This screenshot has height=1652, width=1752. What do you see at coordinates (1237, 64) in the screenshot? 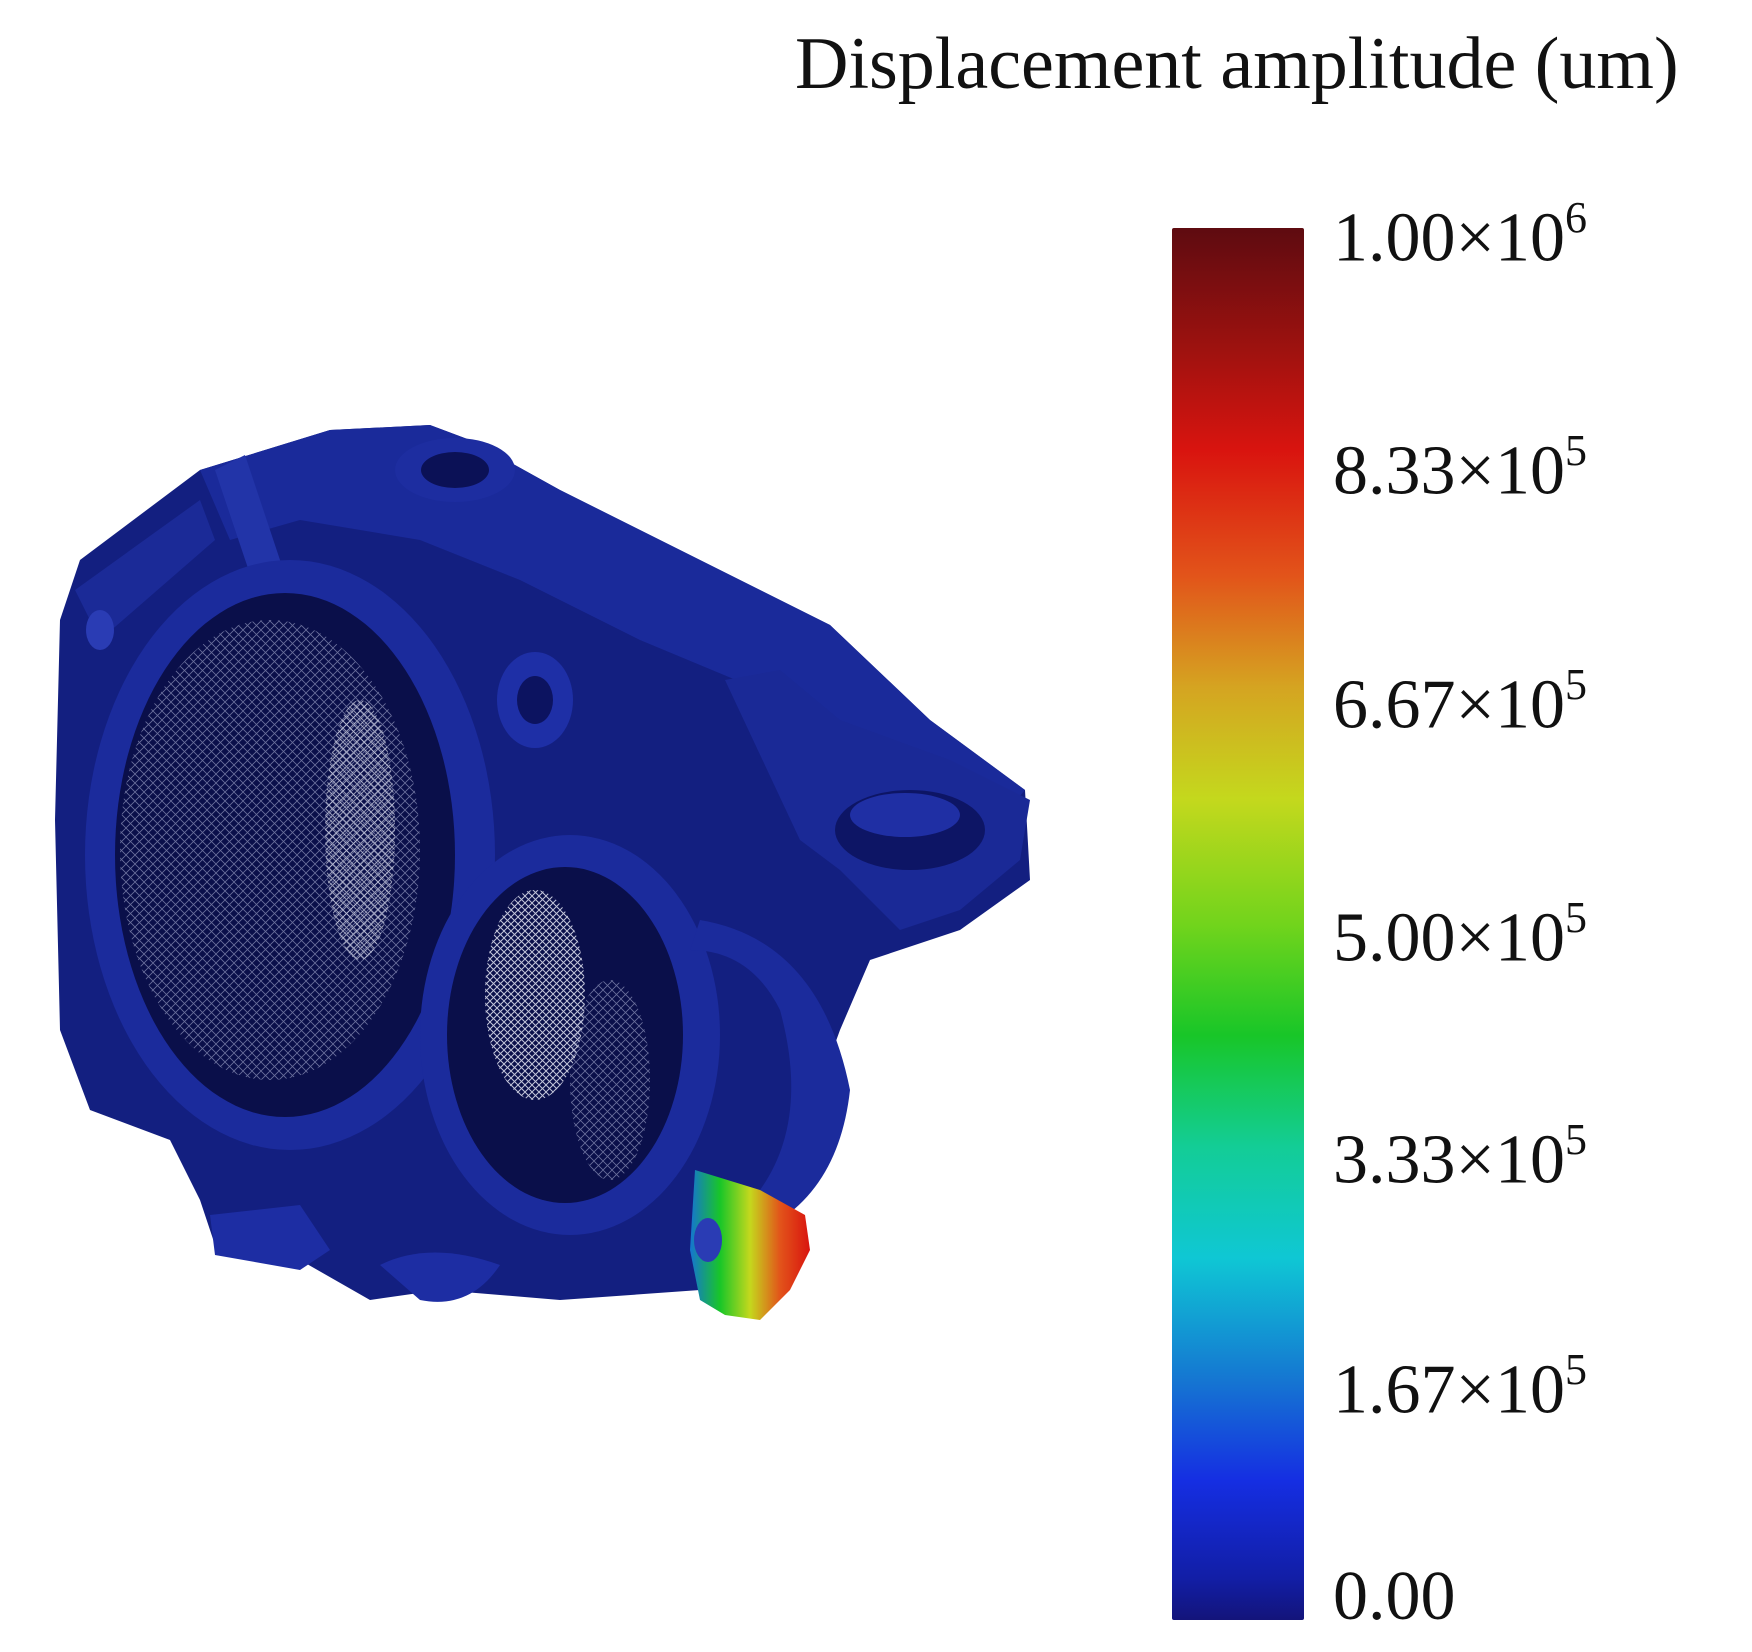
I see `legend-title: Displacement amplitude (um)` at bounding box center [1237, 64].